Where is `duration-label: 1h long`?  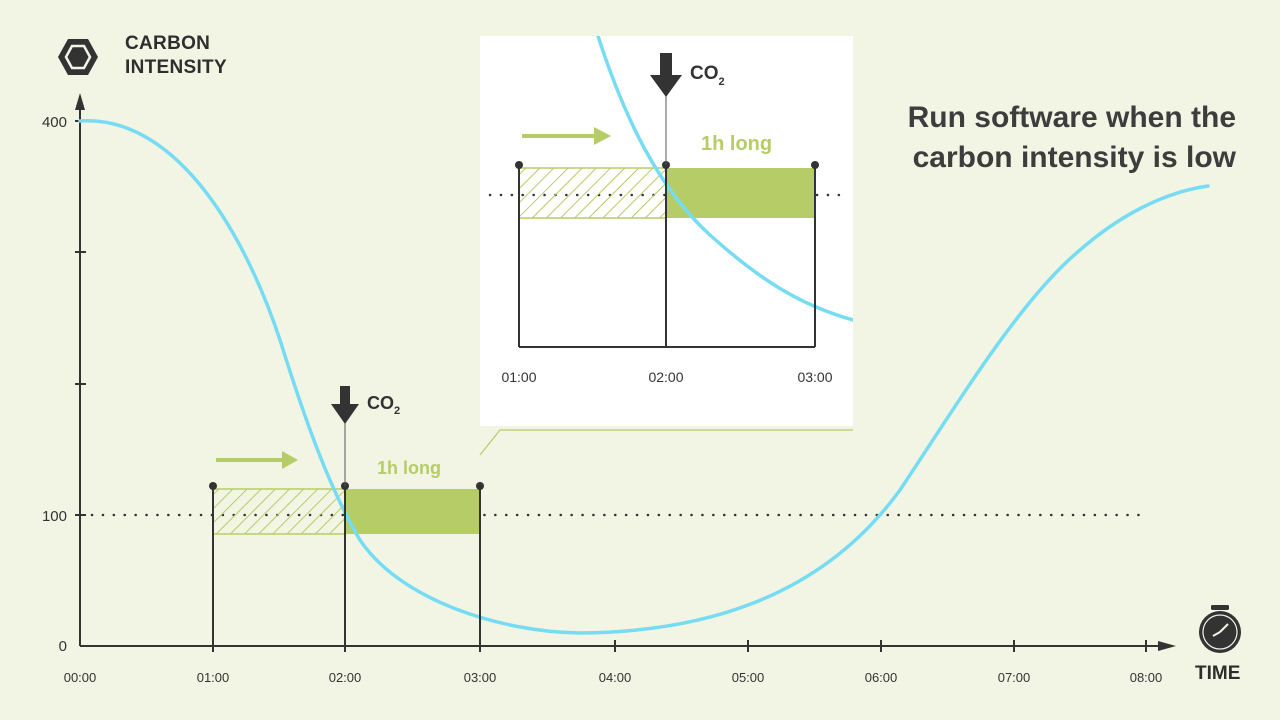 duration-label: 1h long is located at coordinates (409, 468).